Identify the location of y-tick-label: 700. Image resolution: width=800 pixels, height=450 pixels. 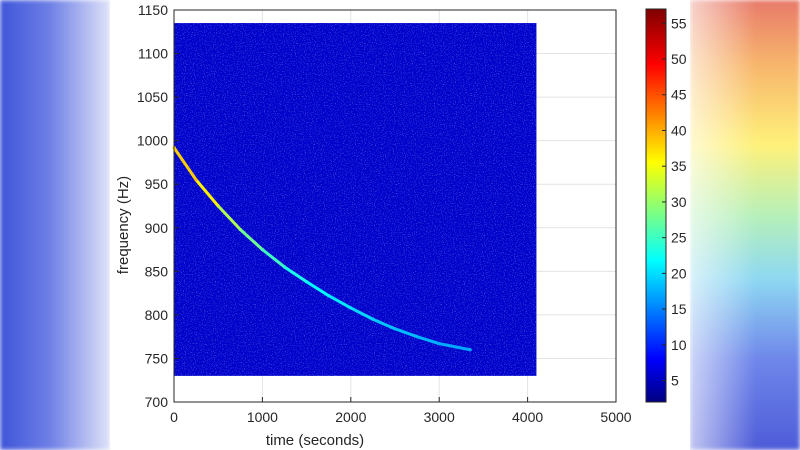
(157, 402).